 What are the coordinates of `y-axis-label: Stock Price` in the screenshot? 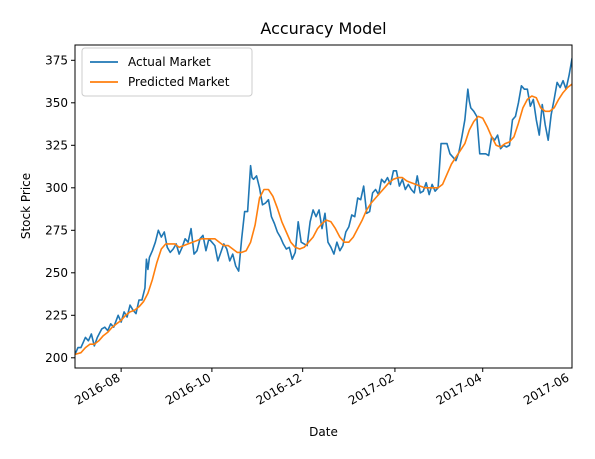 It's located at (26, 206).